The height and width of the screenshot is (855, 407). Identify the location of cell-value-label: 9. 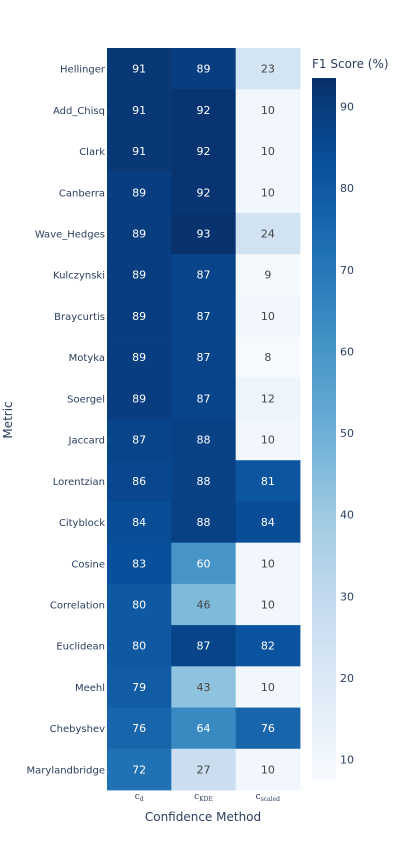
(267, 275).